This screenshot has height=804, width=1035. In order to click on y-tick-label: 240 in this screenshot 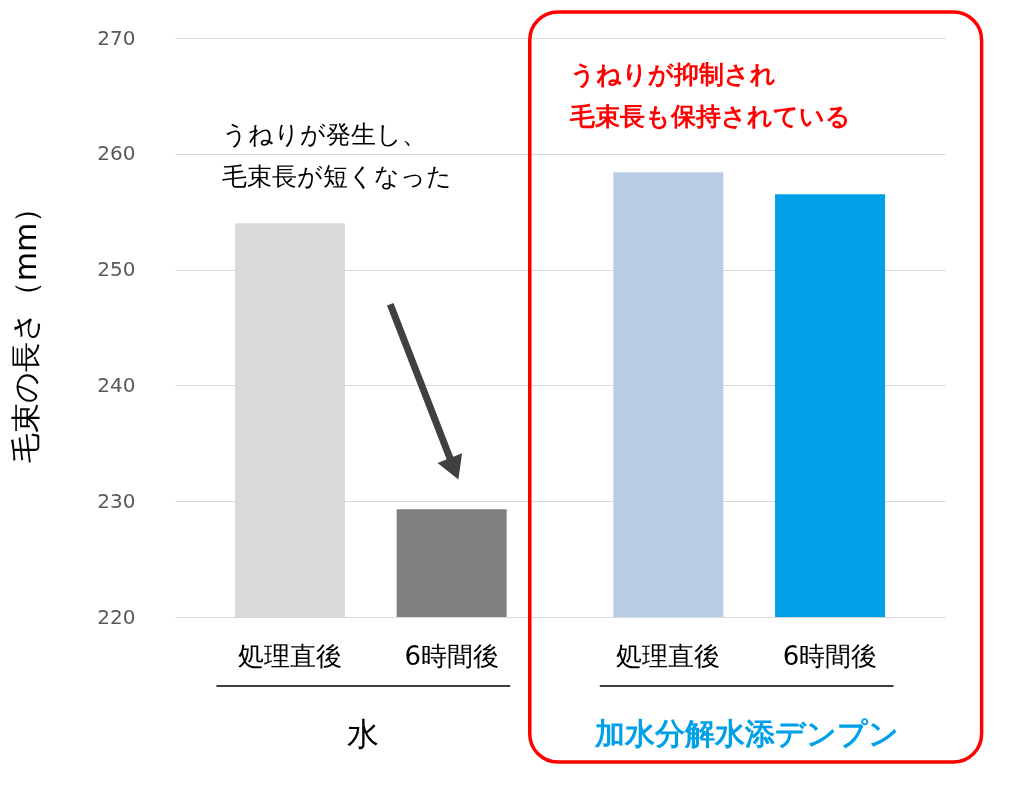, I will do `click(116, 384)`.